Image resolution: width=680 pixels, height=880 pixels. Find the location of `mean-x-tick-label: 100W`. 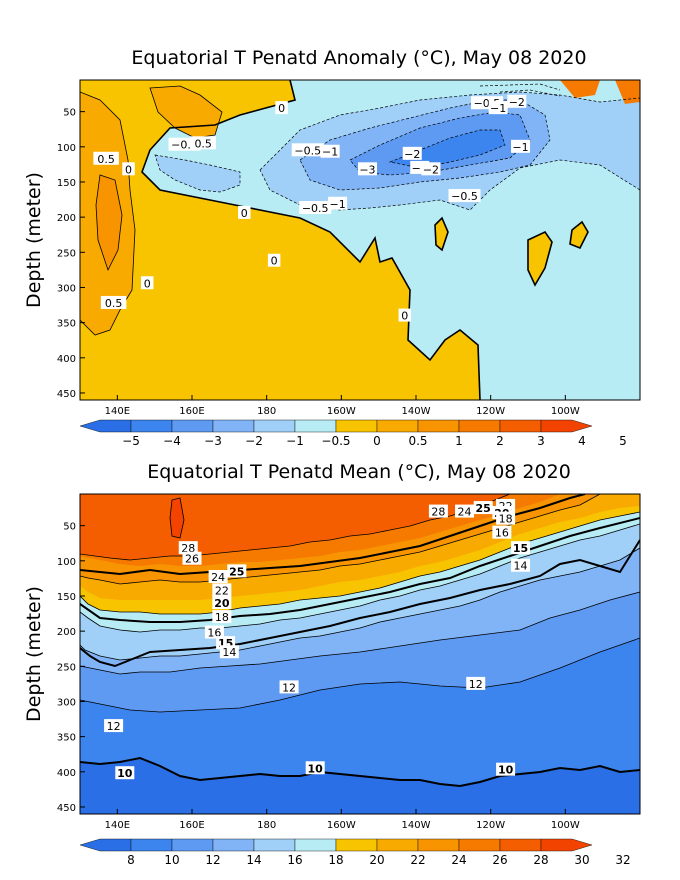

mean-x-tick-label: 100W is located at coordinates (565, 825).